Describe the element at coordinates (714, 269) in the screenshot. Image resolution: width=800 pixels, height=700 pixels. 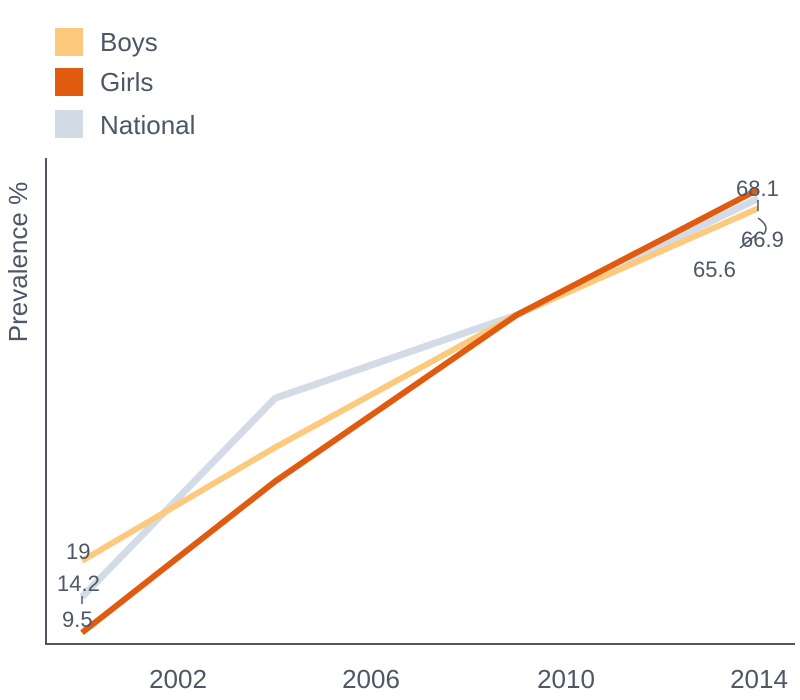
I see `data-label-boys-end: 65.6` at that location.